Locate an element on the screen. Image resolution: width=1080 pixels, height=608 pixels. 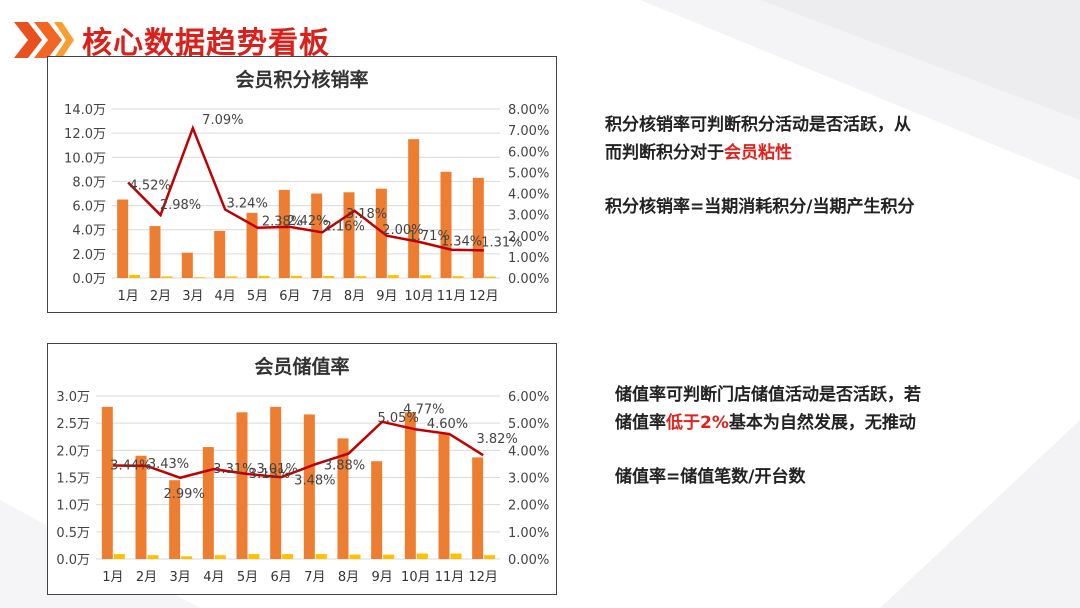
note-formula: 积分核销率=当期消耗积分/当期产生积分 is located at coordinates (835, 207).